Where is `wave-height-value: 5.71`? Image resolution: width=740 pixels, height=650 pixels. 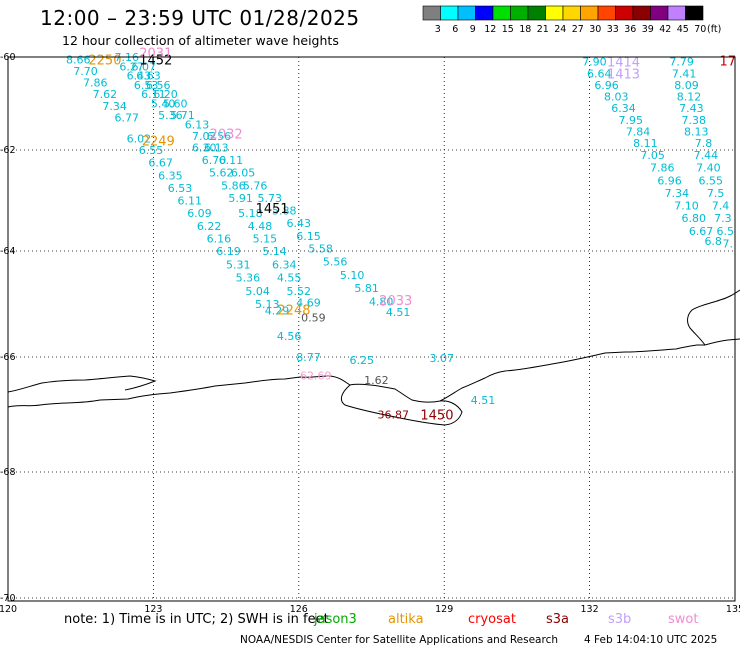
wave-height-value: 5.71 is located at coordinates (182, 115).